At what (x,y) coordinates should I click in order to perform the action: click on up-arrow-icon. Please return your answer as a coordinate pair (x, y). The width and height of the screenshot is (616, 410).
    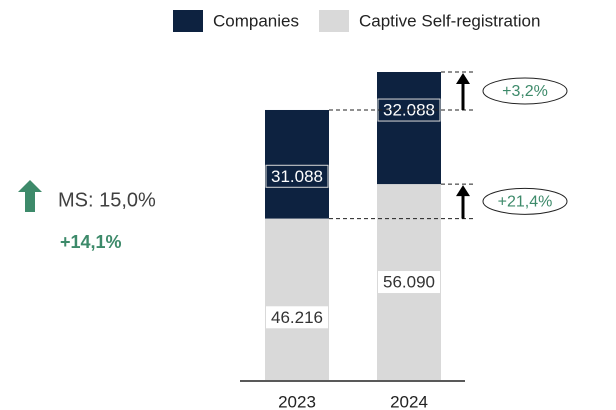
    Looking at the image, I should click on (30, 196).